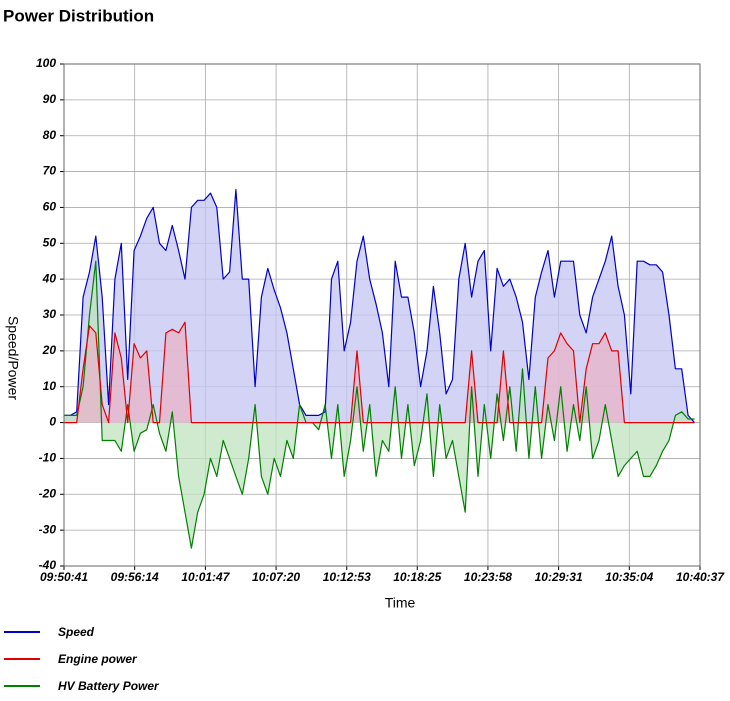  What do you see at coordinates (98, 659) in the screenshot?
I see `legend-label: Engine power` at bounding box center [98, 659].